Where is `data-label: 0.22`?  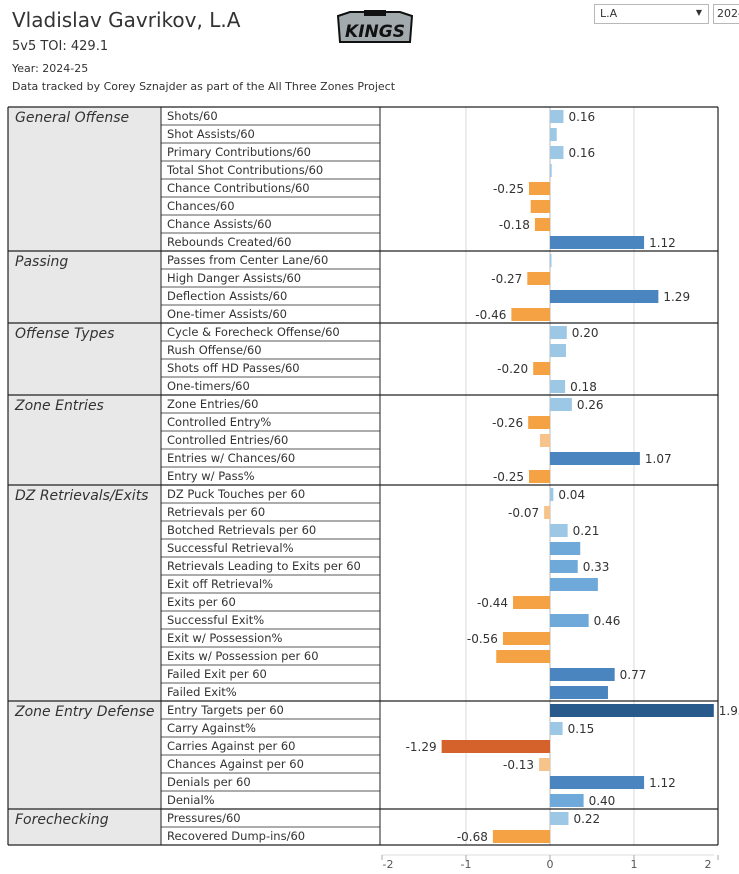
data-label: 0.22 is located at coordinates (586, 819).